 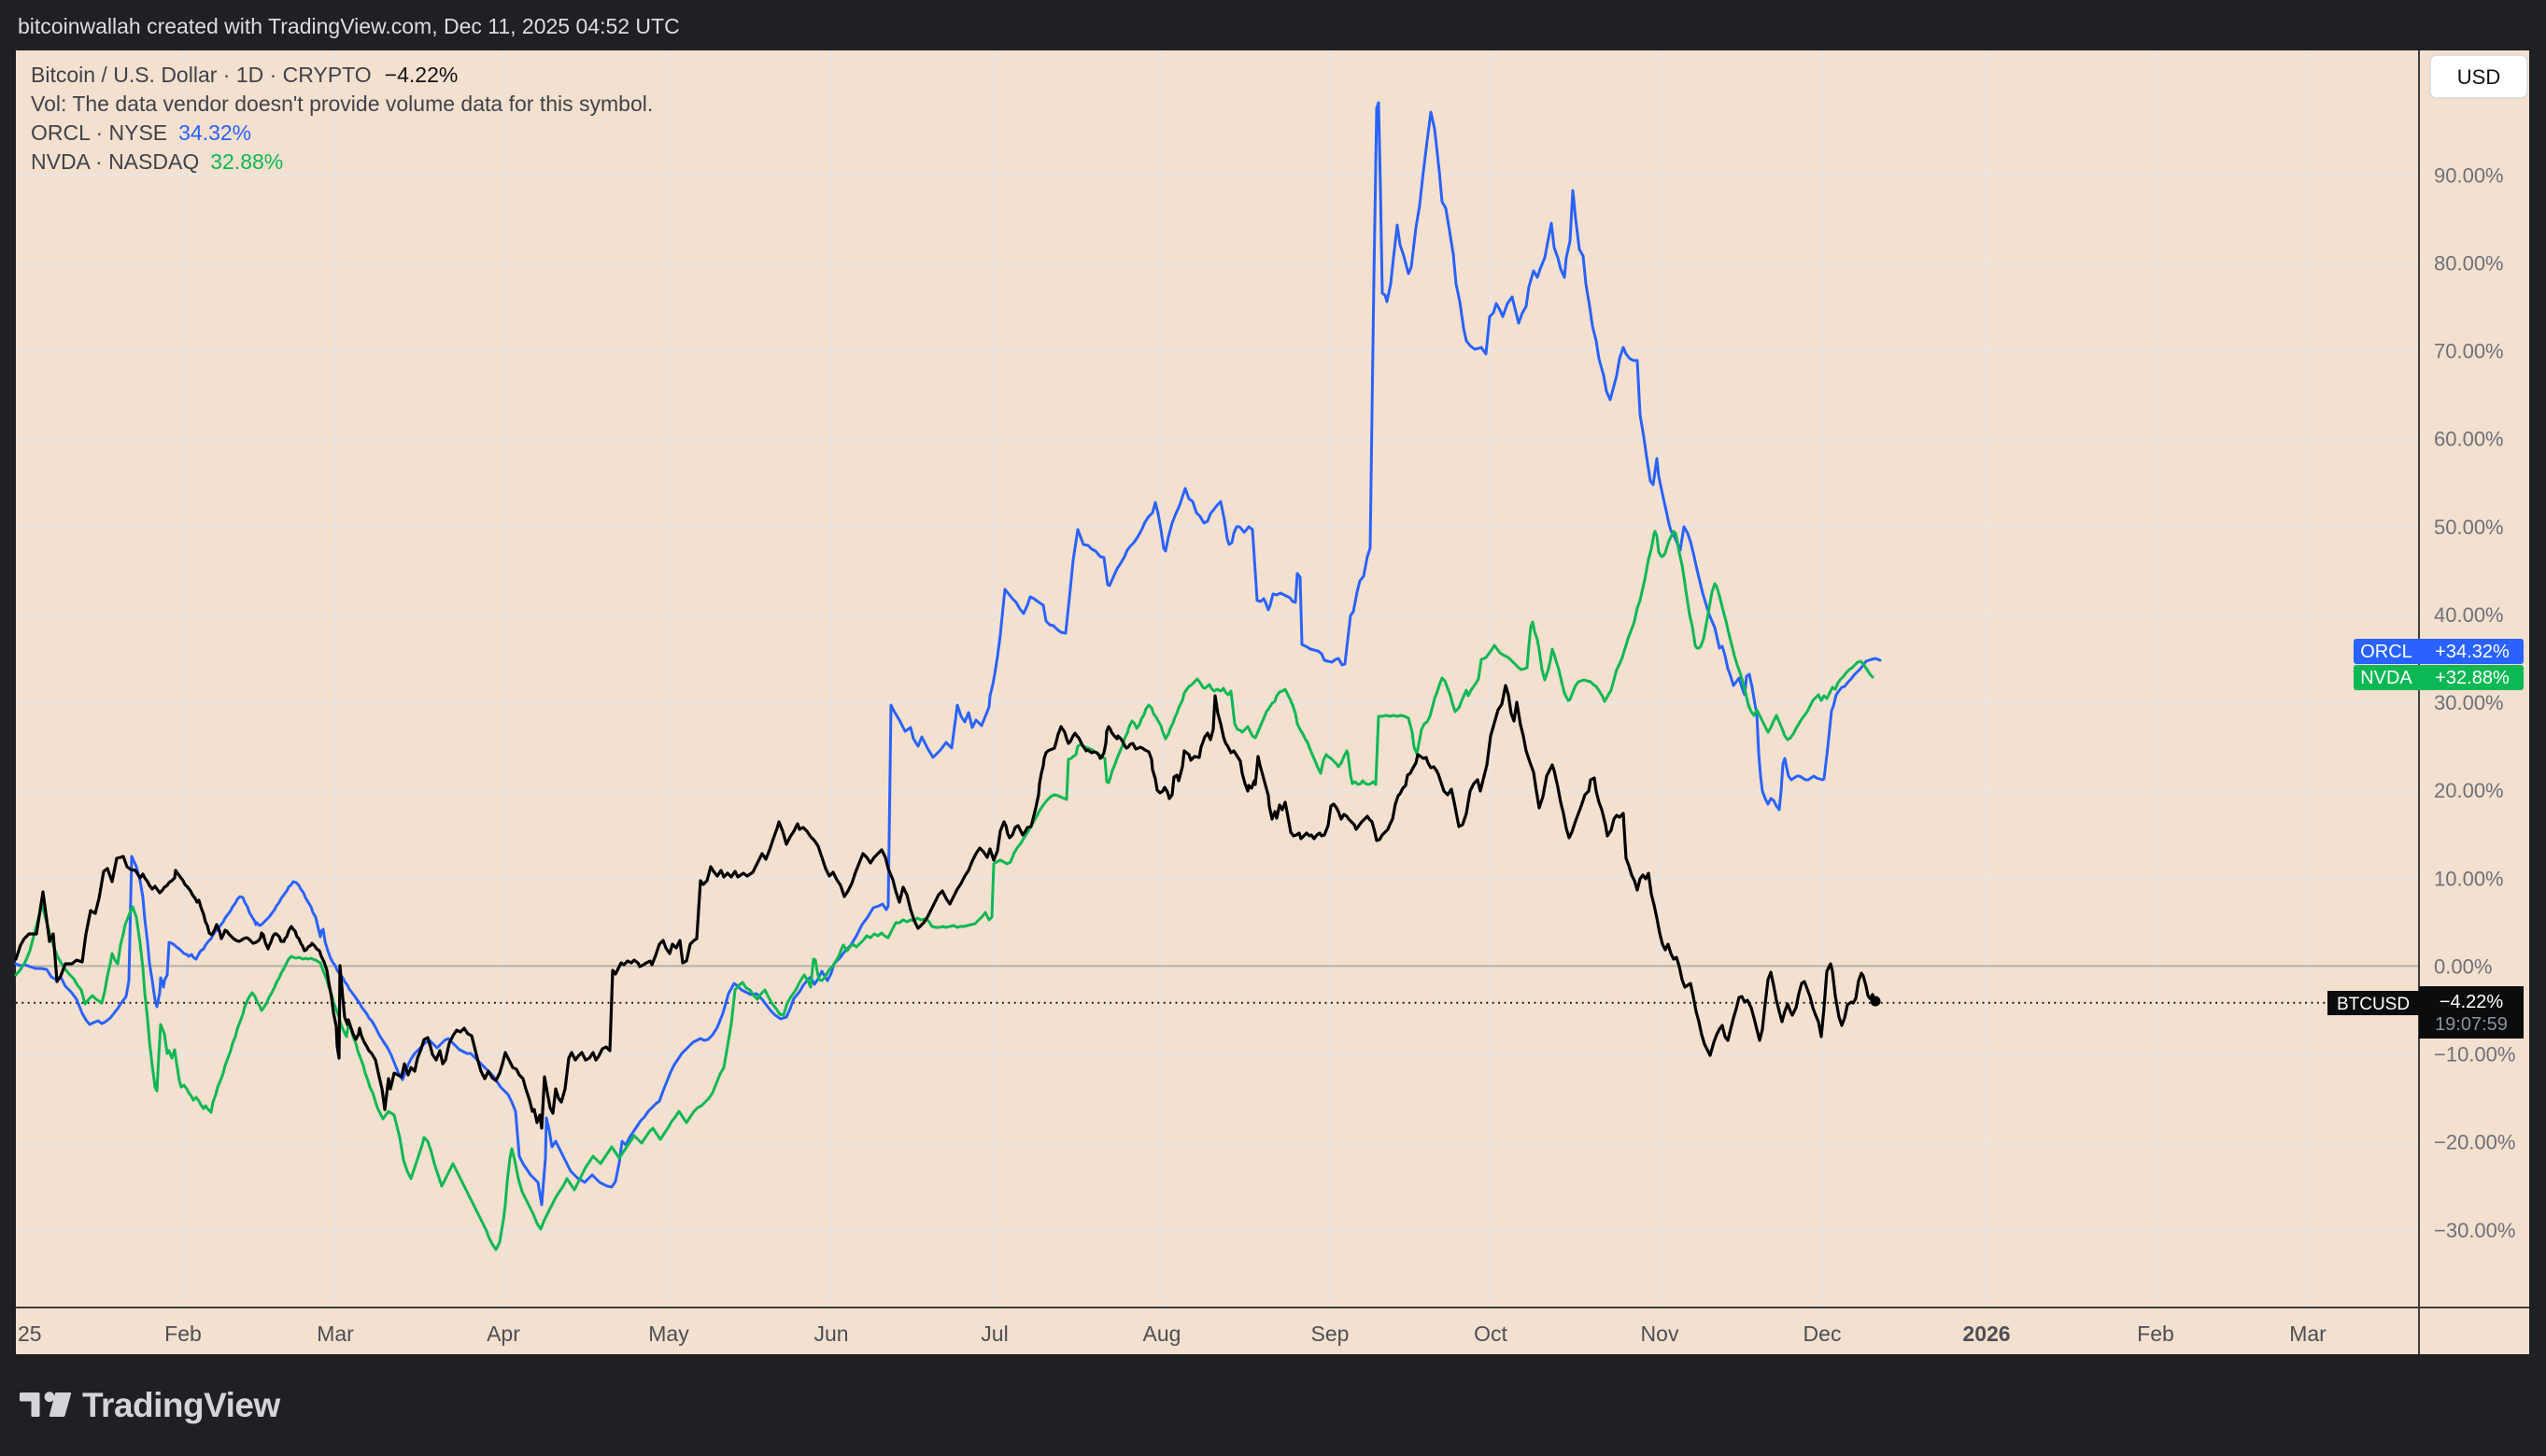 What do you see at coordinates (1823, 1334) in the screenshot?
I see `svg-text: Dec` at bounding box center [1823, 1334].